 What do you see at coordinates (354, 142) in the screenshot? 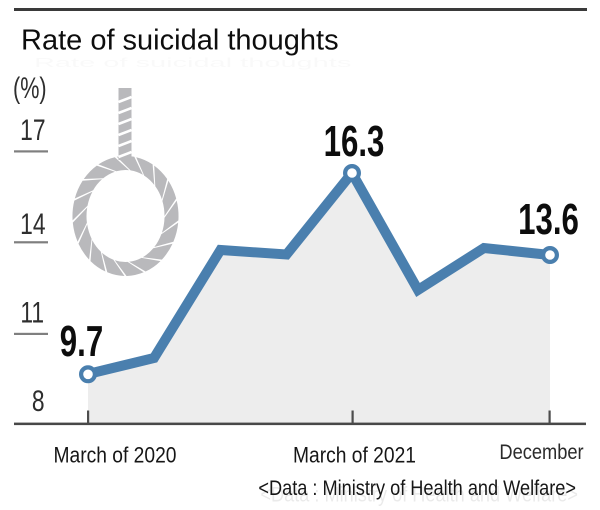
I see `svg-text: 16.3` at bounding box center [354, 142].